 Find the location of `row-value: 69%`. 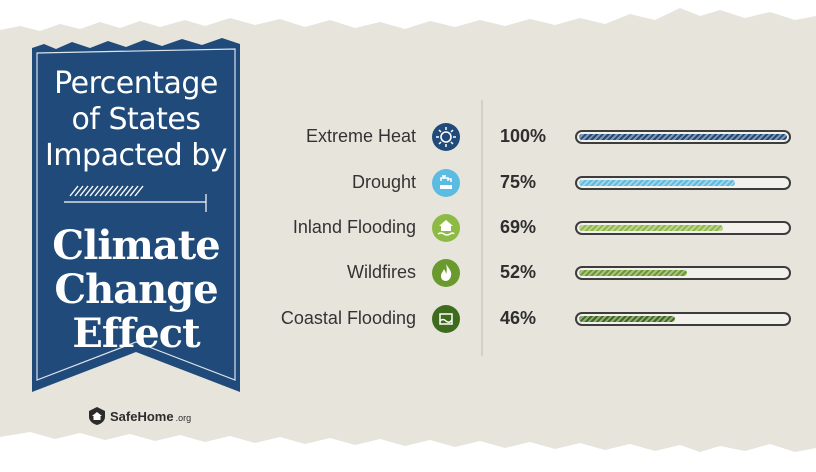

row-value: 69% is located at coordinates (518, 227).